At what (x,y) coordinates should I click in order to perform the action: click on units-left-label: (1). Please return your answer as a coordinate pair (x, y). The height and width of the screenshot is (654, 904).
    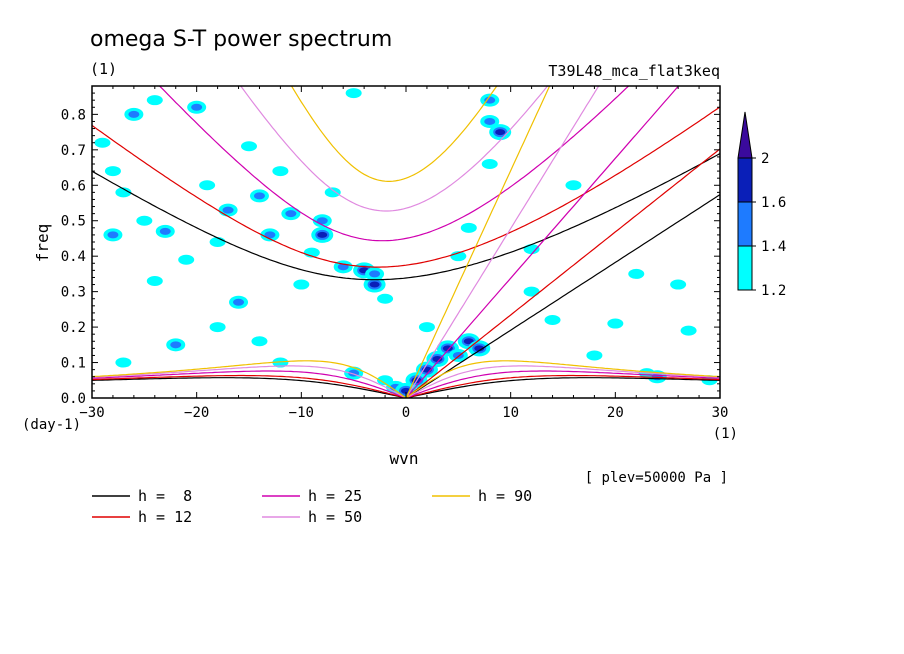
    Looking at the image, I should click on (103, 69).